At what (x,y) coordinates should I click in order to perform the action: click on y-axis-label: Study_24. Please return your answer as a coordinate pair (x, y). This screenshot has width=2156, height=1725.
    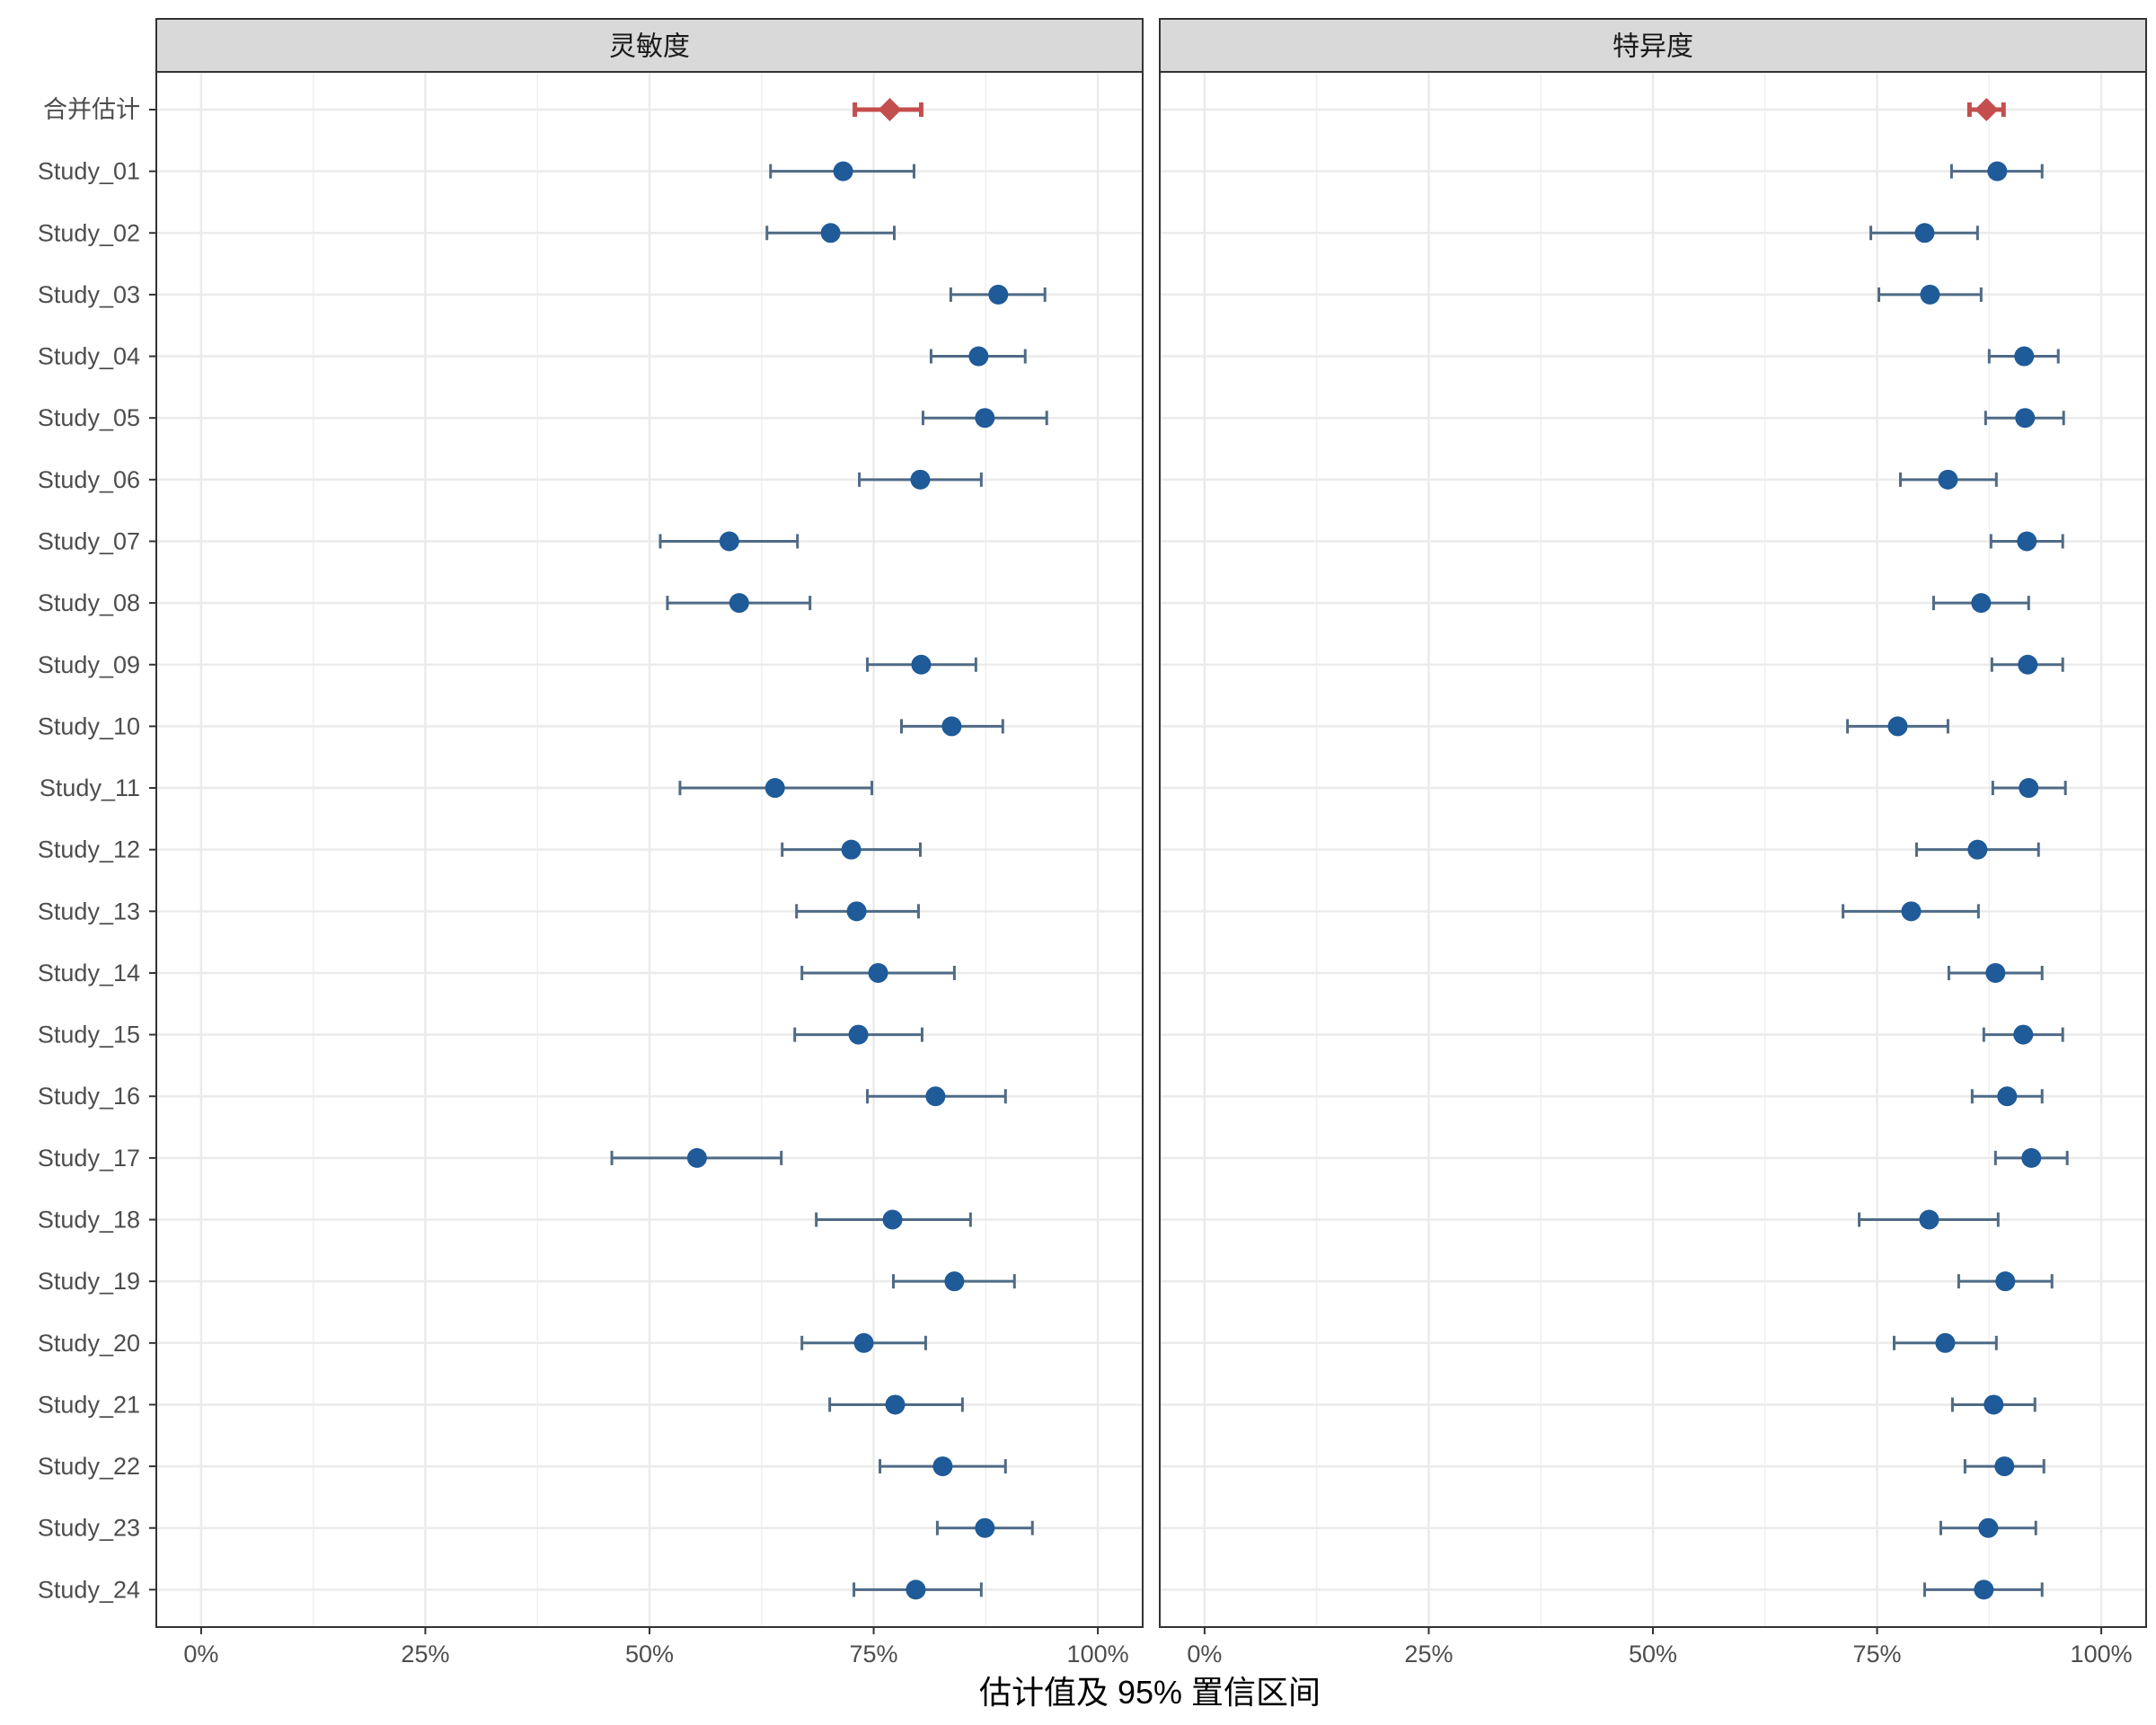
    Looking at the image, I should click on (89, 1589).